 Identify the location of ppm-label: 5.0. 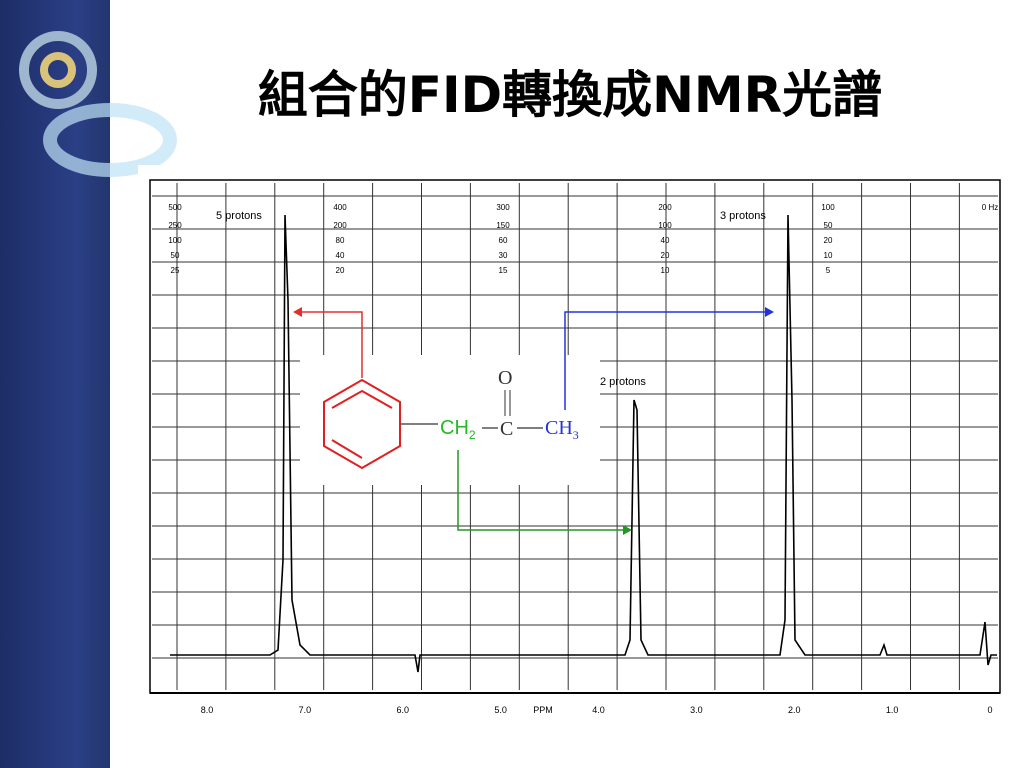
(500, 710).